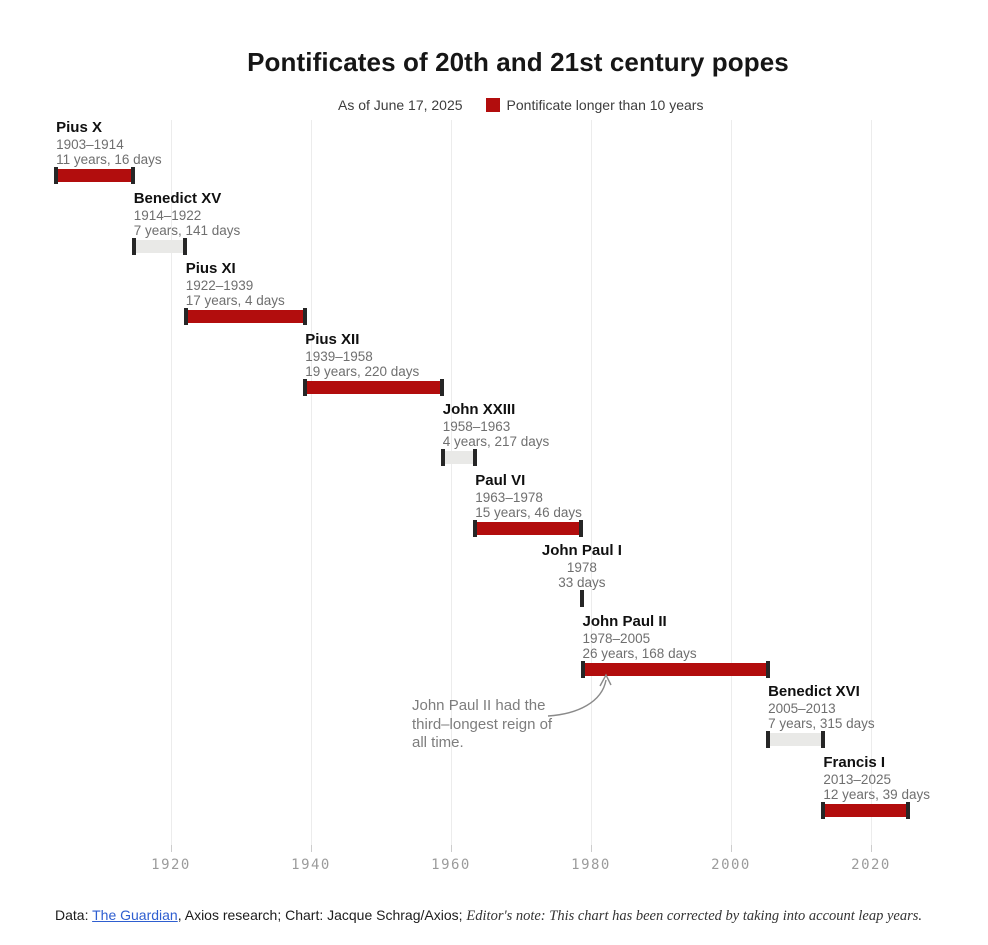  Describe the element at coordinates (135, 915) in the screenshot. I see `guardian-link: The Guardian` at that location.